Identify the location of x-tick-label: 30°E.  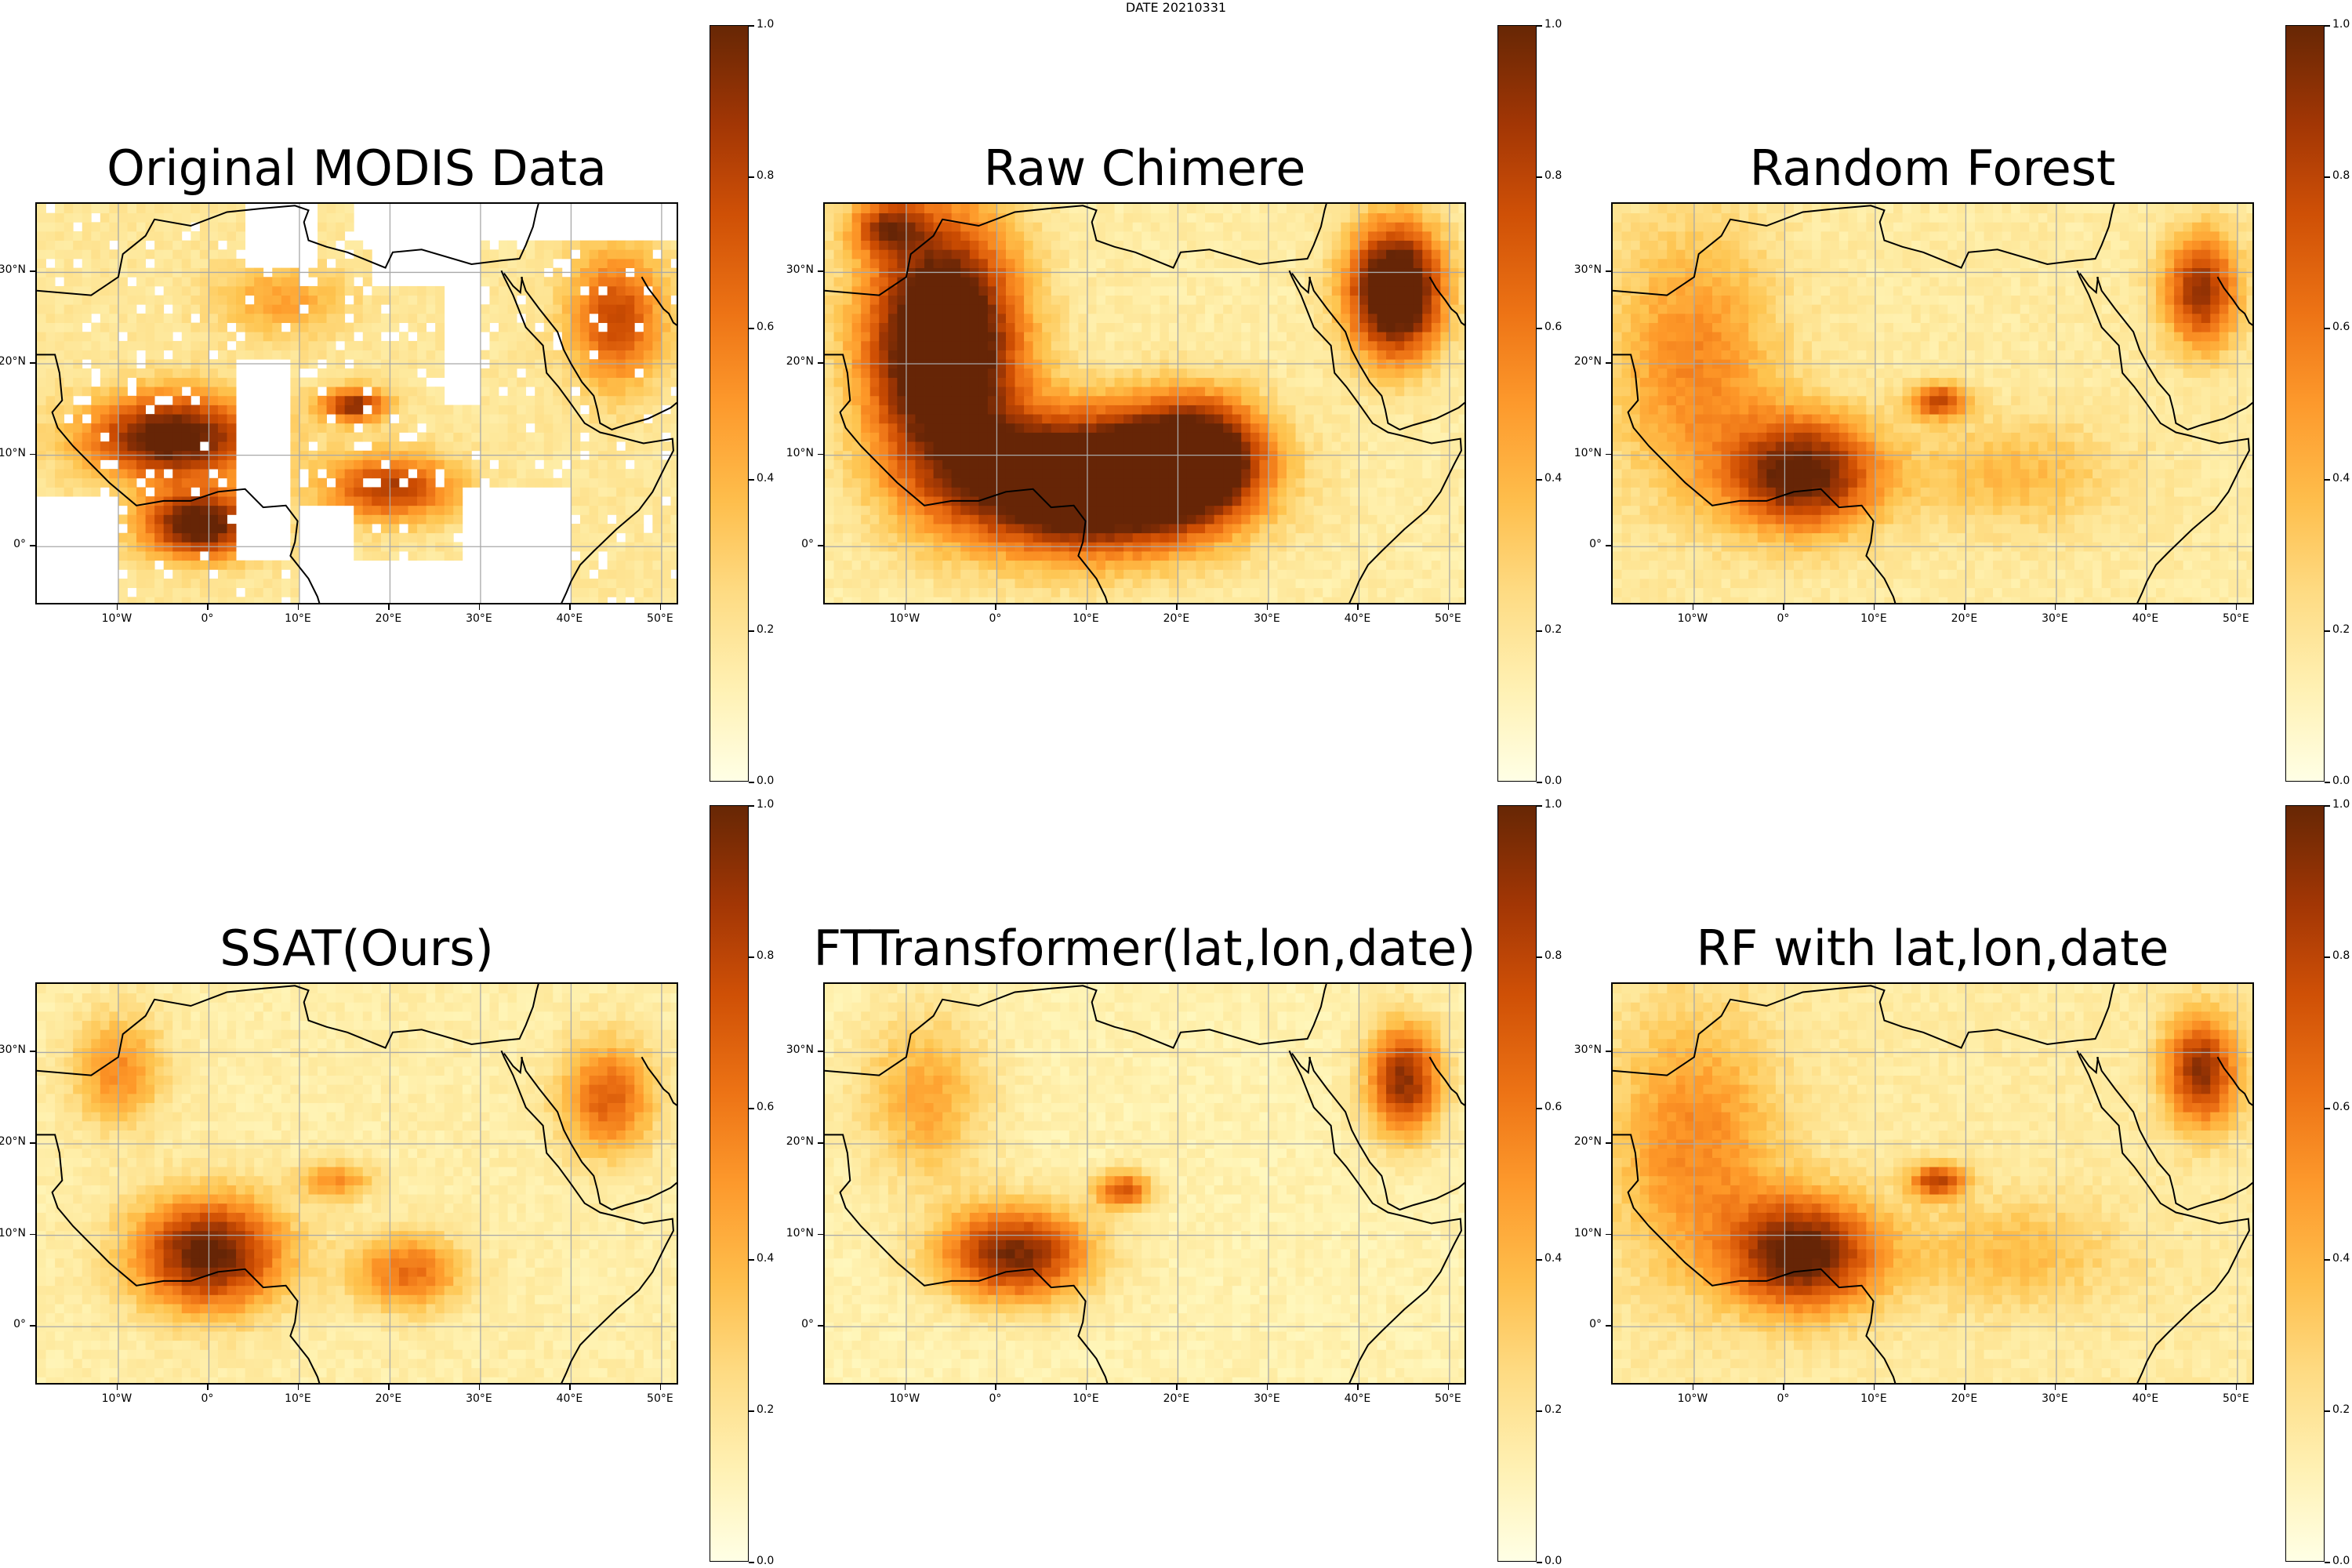
(479, 618).